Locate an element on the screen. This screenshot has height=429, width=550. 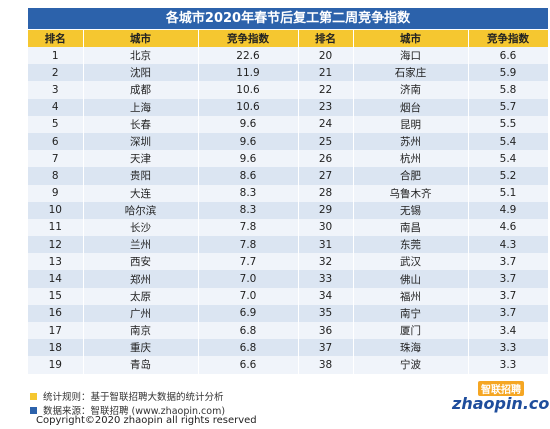
cell-index-right: 5.7 is located at coordinates (508, 107).